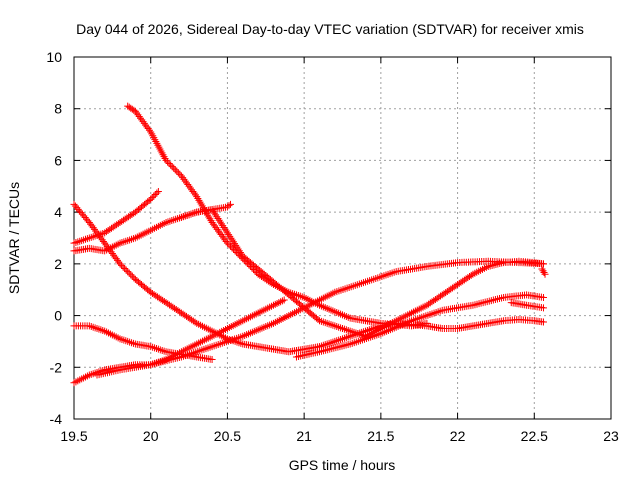  I want to click on y-tick-label: 10, so click(54, 57).